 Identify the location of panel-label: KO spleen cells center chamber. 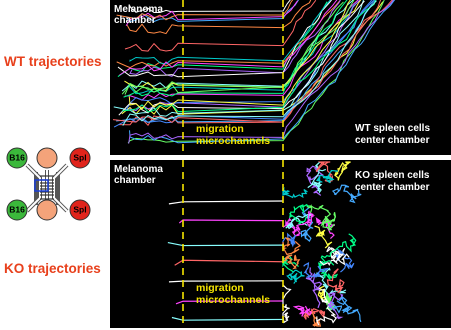
(392, 181).